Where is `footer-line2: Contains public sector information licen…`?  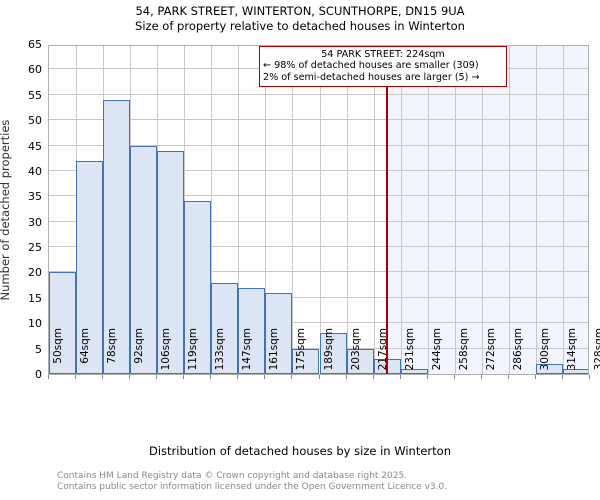 footer-line2: Contains public sector information licen… is located at coordinates (252, 487).